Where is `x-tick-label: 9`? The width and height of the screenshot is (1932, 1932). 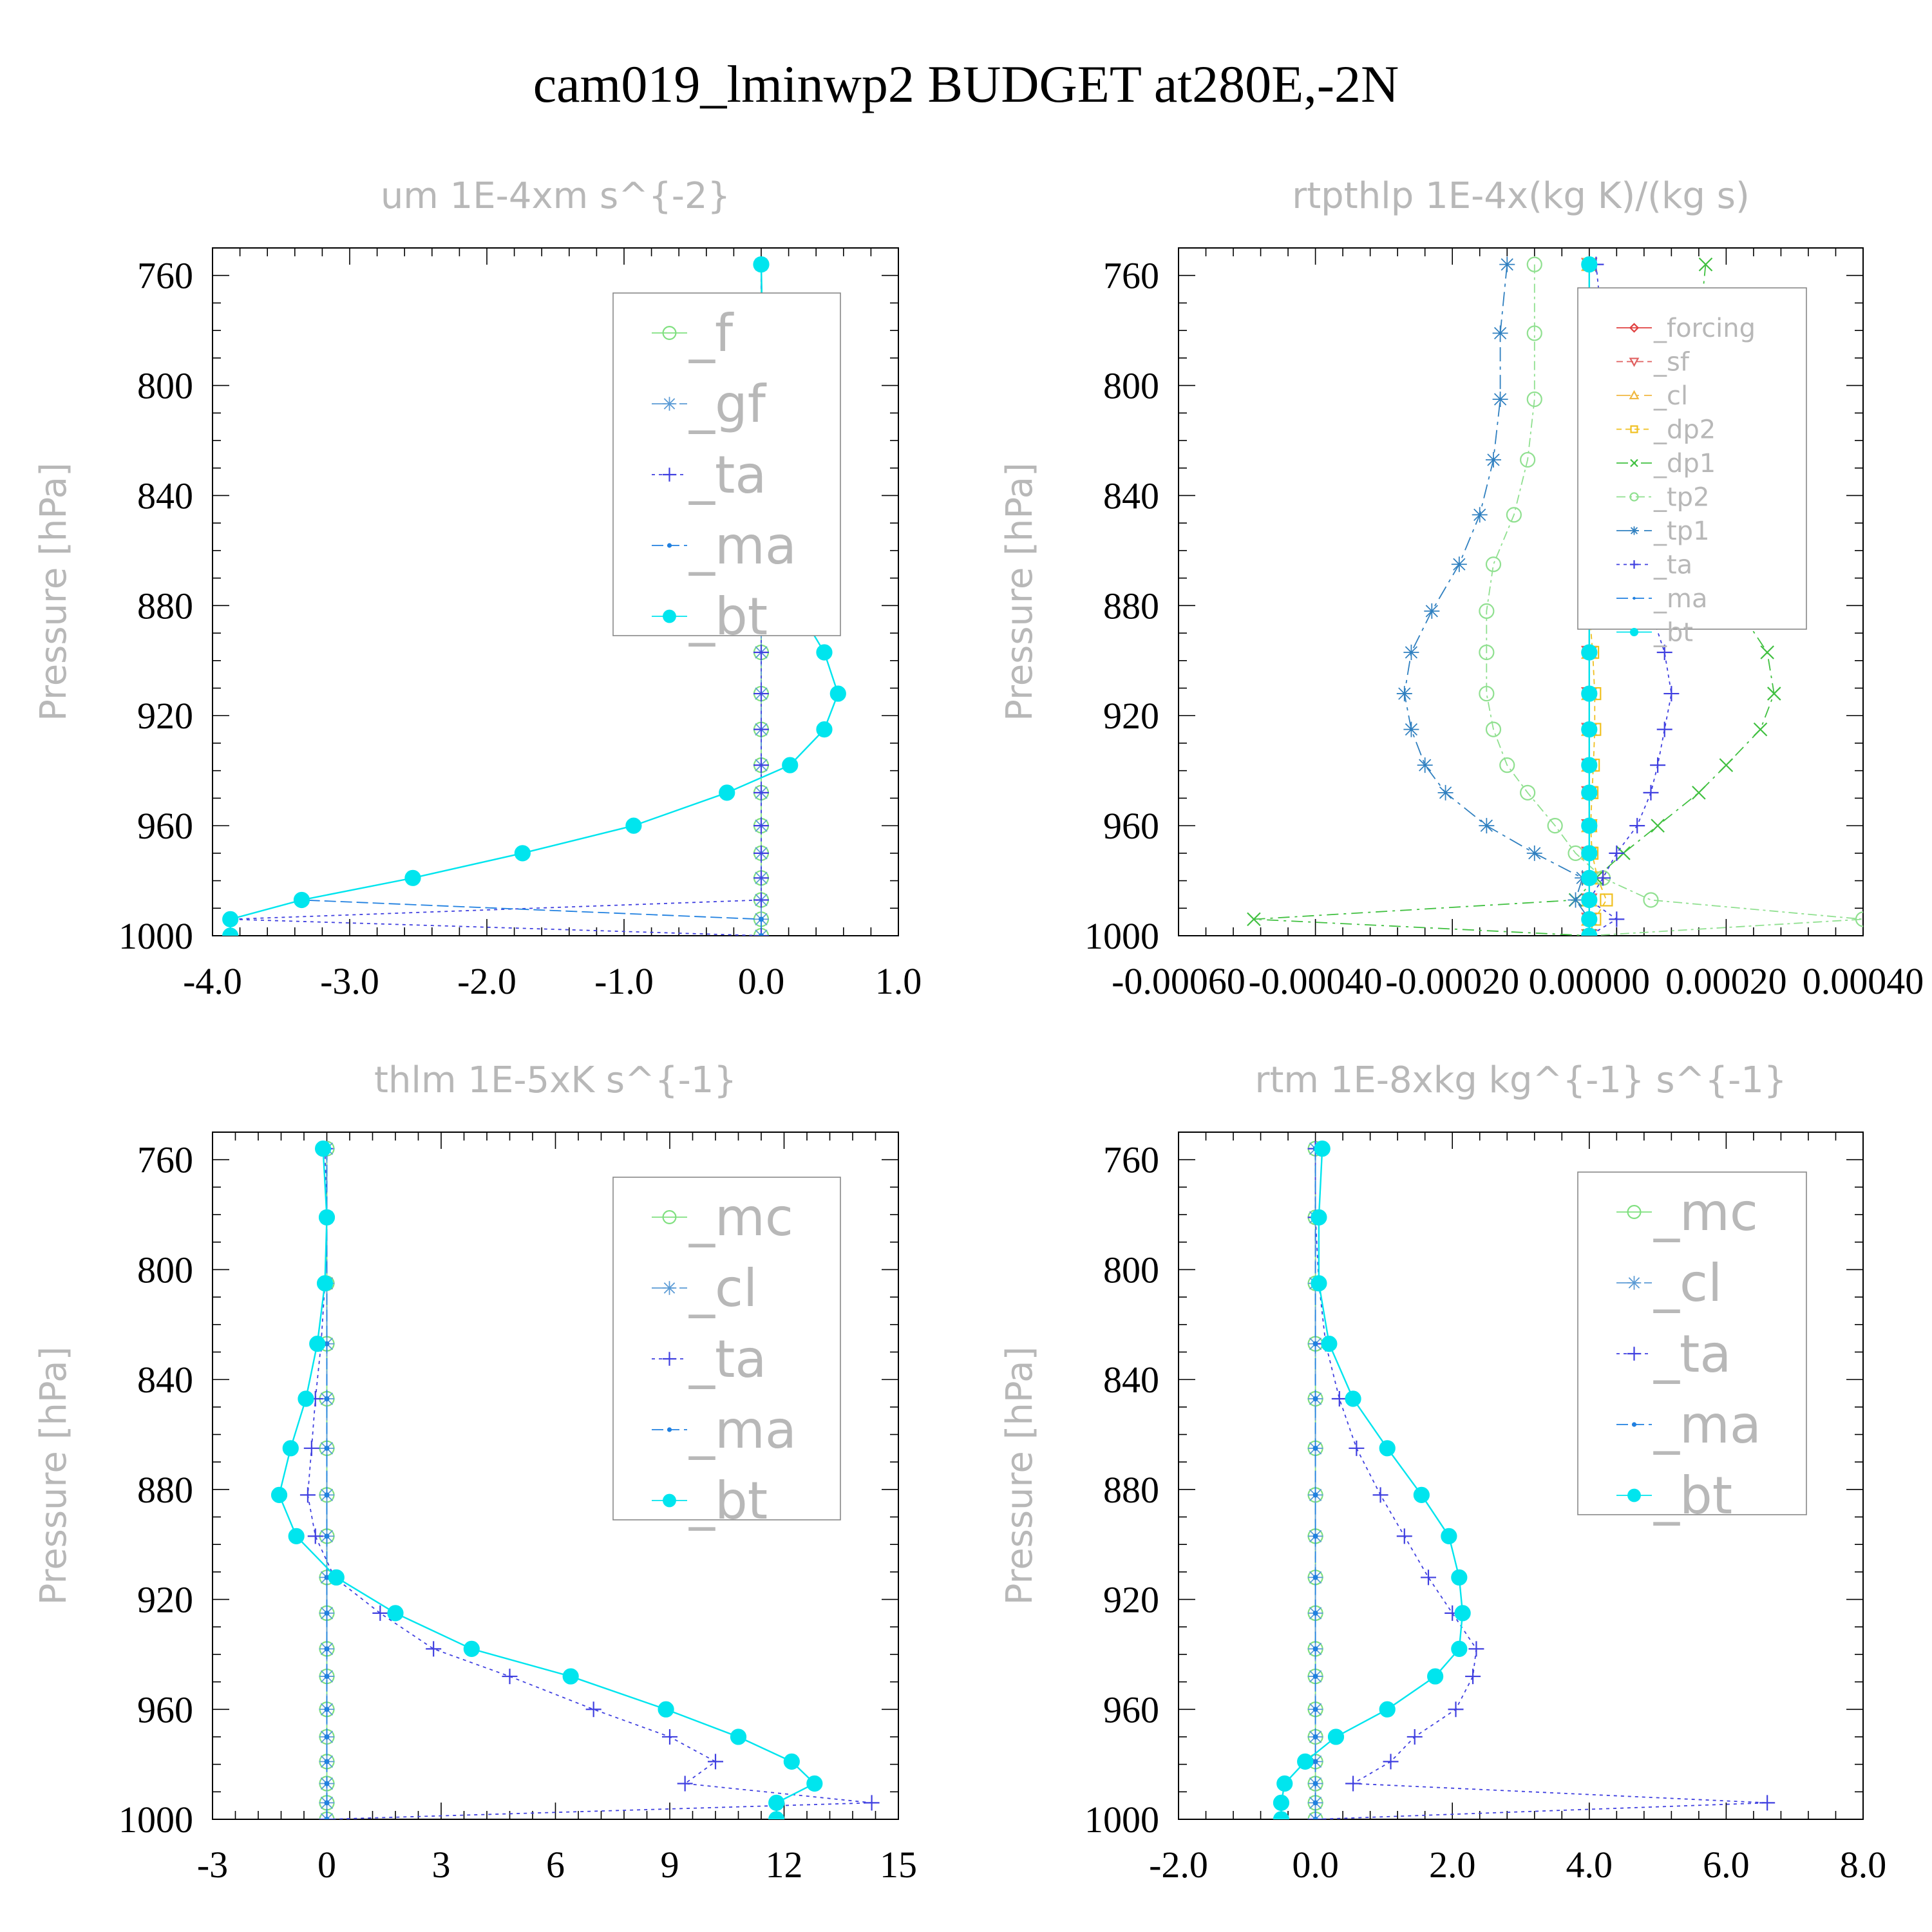
x-tick-label: 9 is located at coordinates (670, 1865).